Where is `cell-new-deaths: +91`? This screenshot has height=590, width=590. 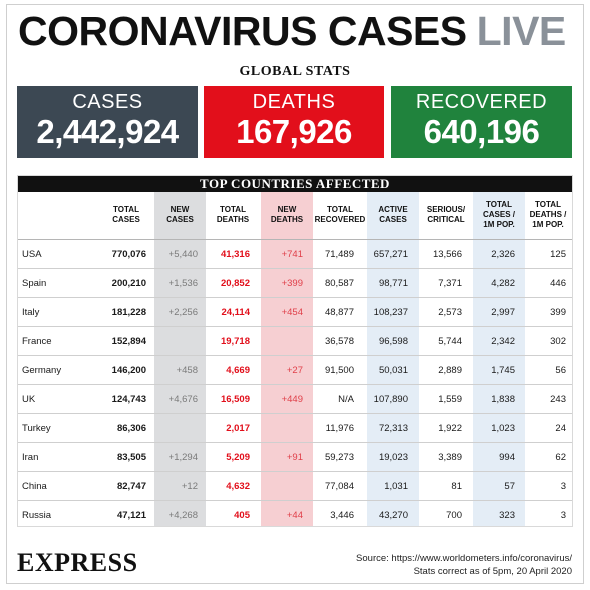
cell-new-deaths: +91 is located at coordinates (294, 457).